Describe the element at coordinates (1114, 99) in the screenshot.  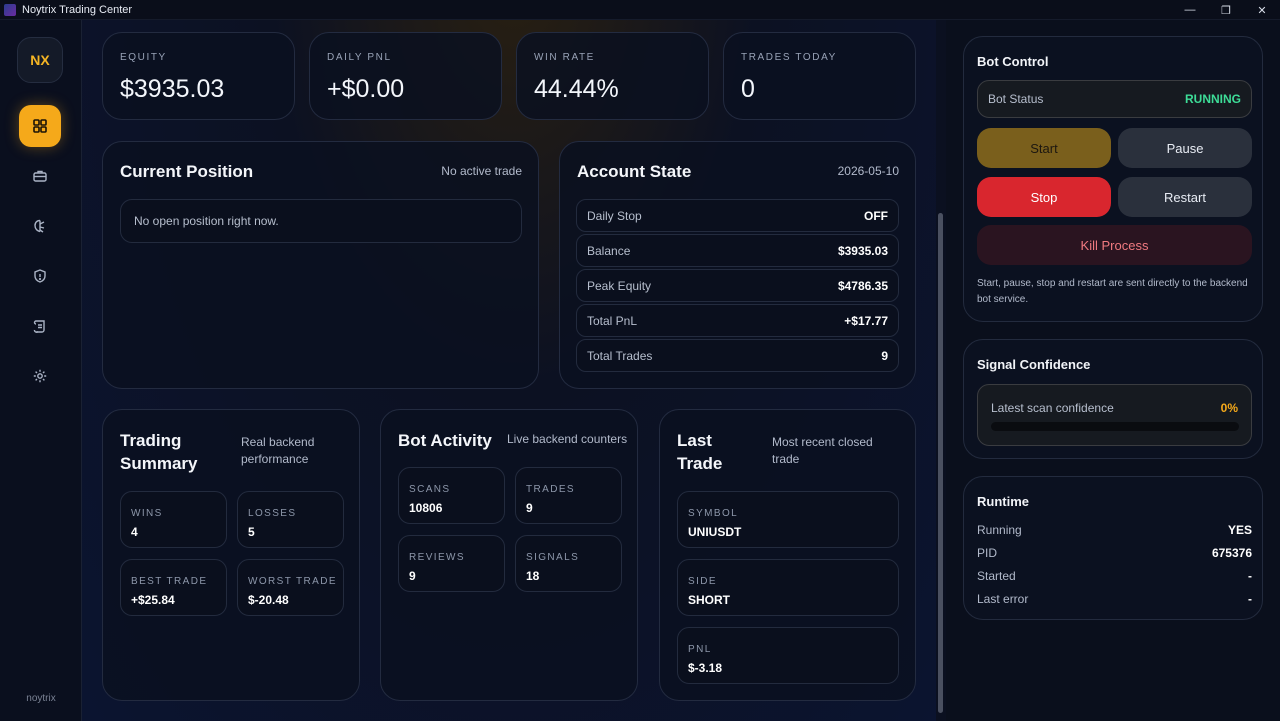
I see `bot-status-row: Bot Status RUNNING` at that location.